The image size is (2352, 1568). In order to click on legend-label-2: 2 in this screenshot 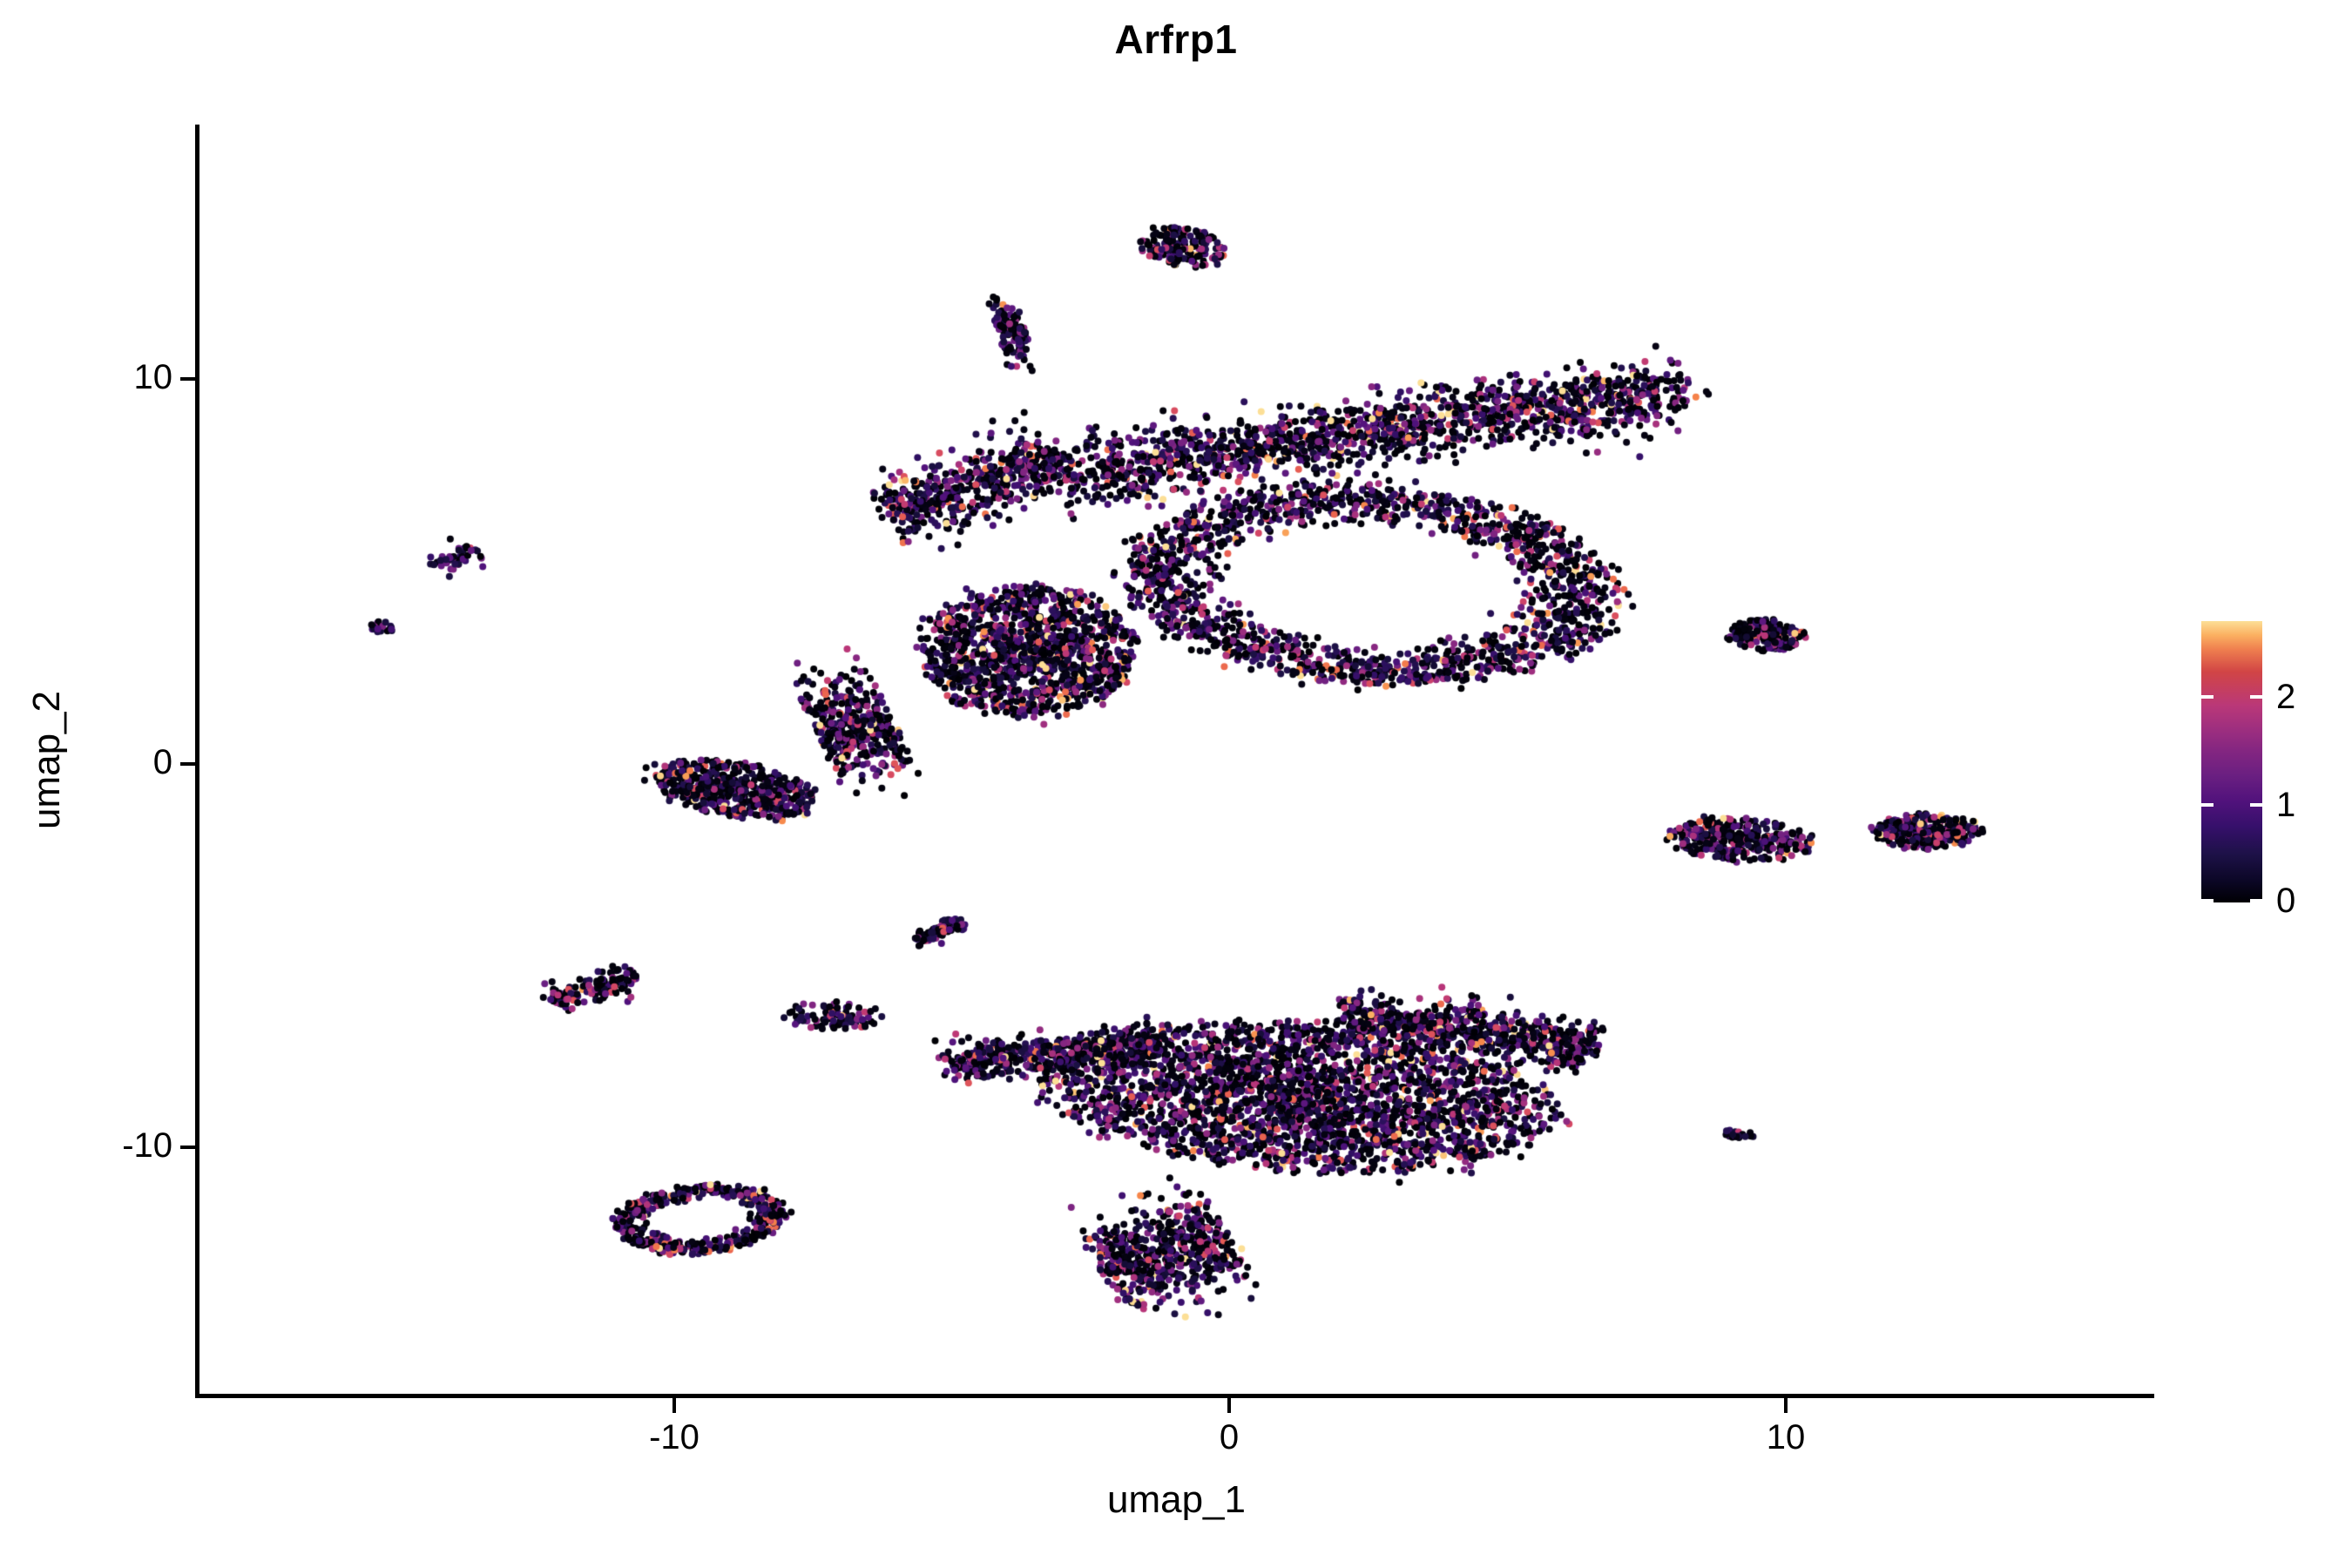, I will do `click(2286, 697)`.